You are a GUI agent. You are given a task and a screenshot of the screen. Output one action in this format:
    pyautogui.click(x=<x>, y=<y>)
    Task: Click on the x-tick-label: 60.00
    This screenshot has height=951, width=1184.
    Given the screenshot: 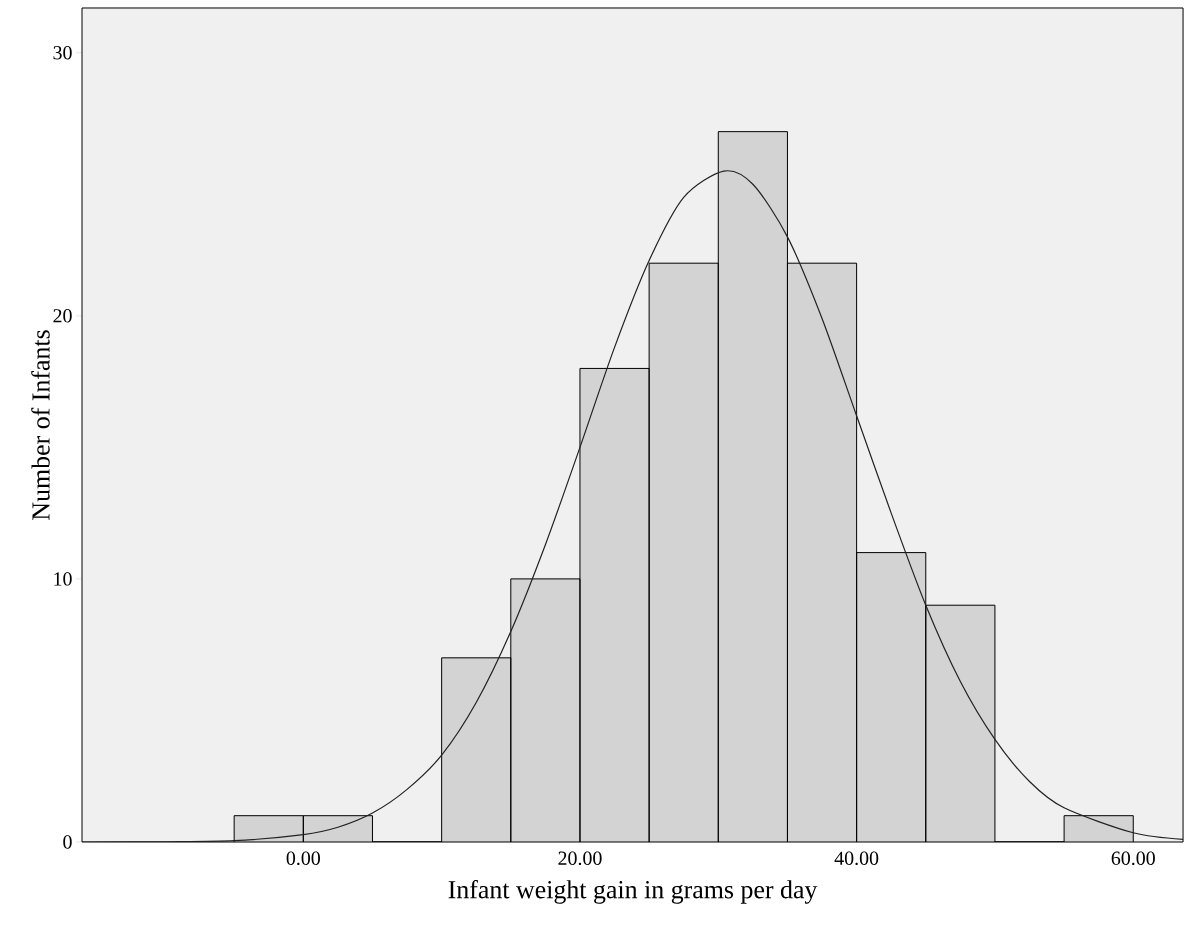 What is the action you would take?
    pyautogui.click(x=1133, y=858)
    